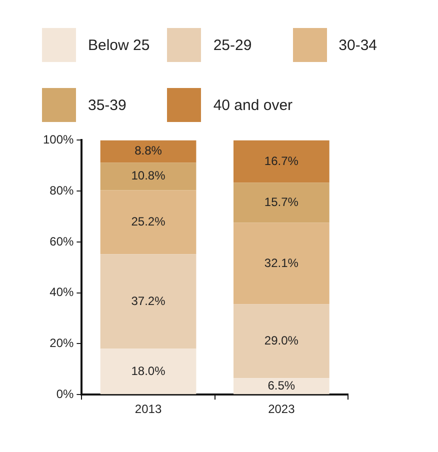 This screenshot has height=452, width=438. What do you see at coordinates (232, 45) in the screenshot?
I see `legend-label: 25-29` at bounding box center [232, 45].